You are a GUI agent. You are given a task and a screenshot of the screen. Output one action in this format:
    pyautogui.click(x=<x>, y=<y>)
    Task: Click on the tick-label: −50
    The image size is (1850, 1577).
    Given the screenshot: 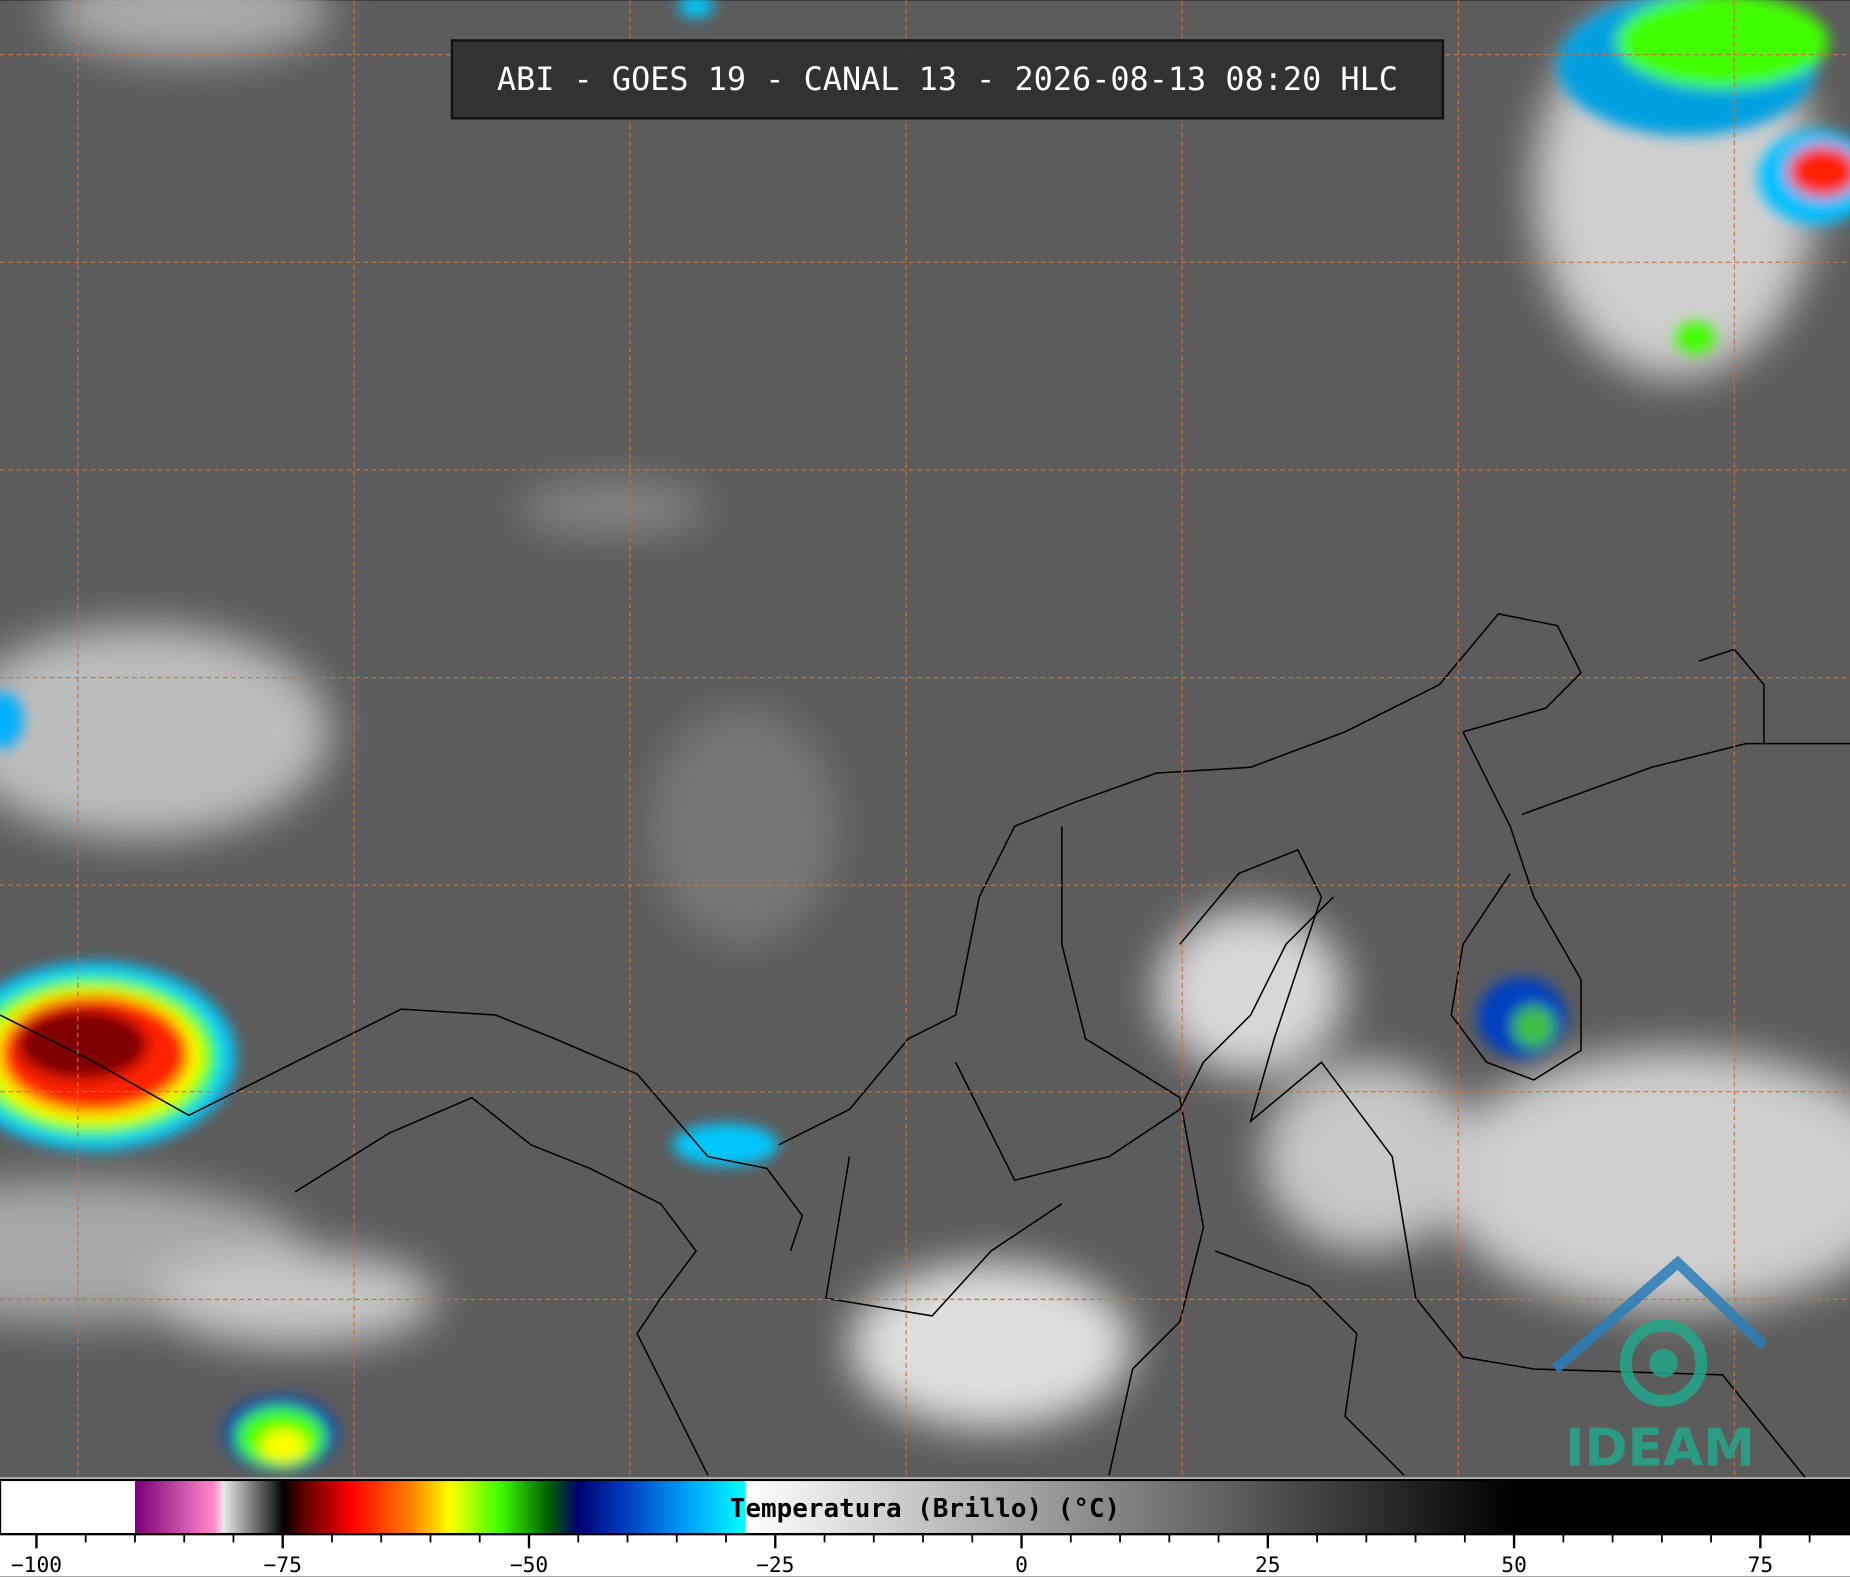 What is the action you would take?
    pyautogui.click(x=529, y=1565)
    